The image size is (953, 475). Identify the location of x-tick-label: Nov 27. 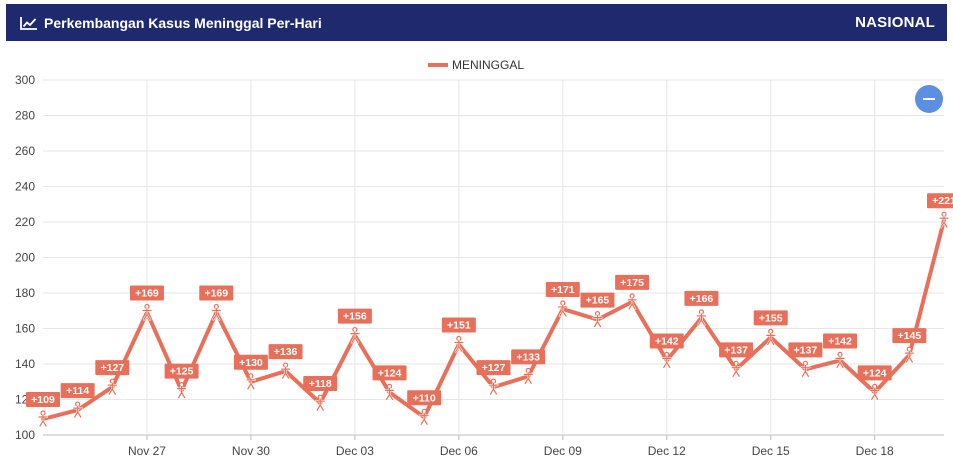
(147, 451).